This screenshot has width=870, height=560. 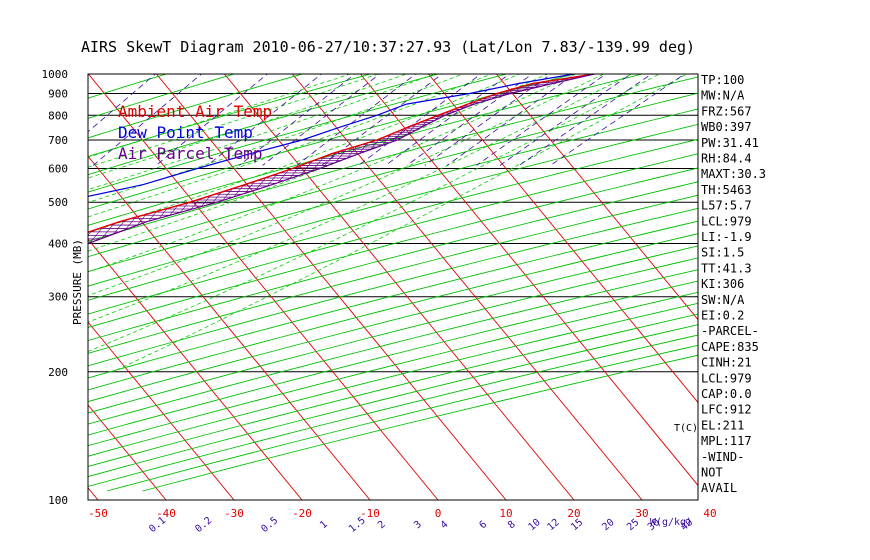 I want to click on legend-dew-point-temp: Dew Point Temp, so click(x=185, y=132).